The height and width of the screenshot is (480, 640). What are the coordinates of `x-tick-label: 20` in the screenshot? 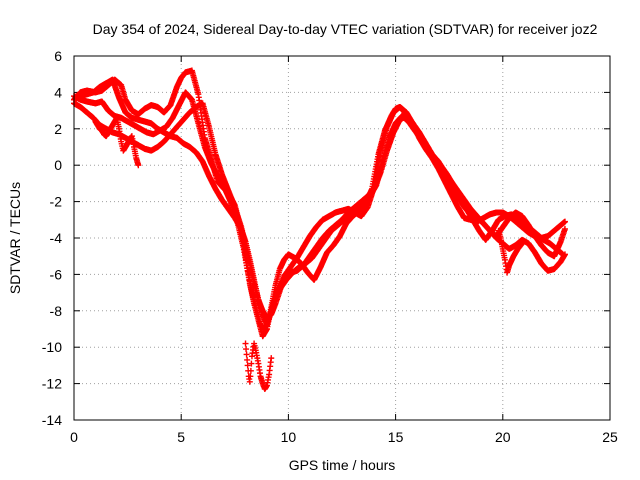 It's located at (503, 437).